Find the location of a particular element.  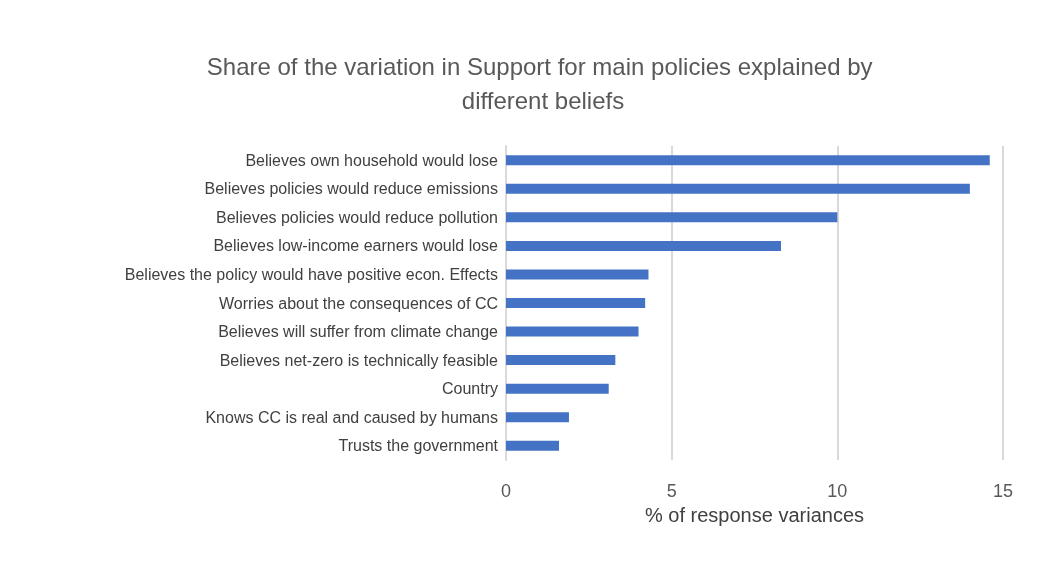

x-tick-label: 15 is located at coordinates (1003, 491).